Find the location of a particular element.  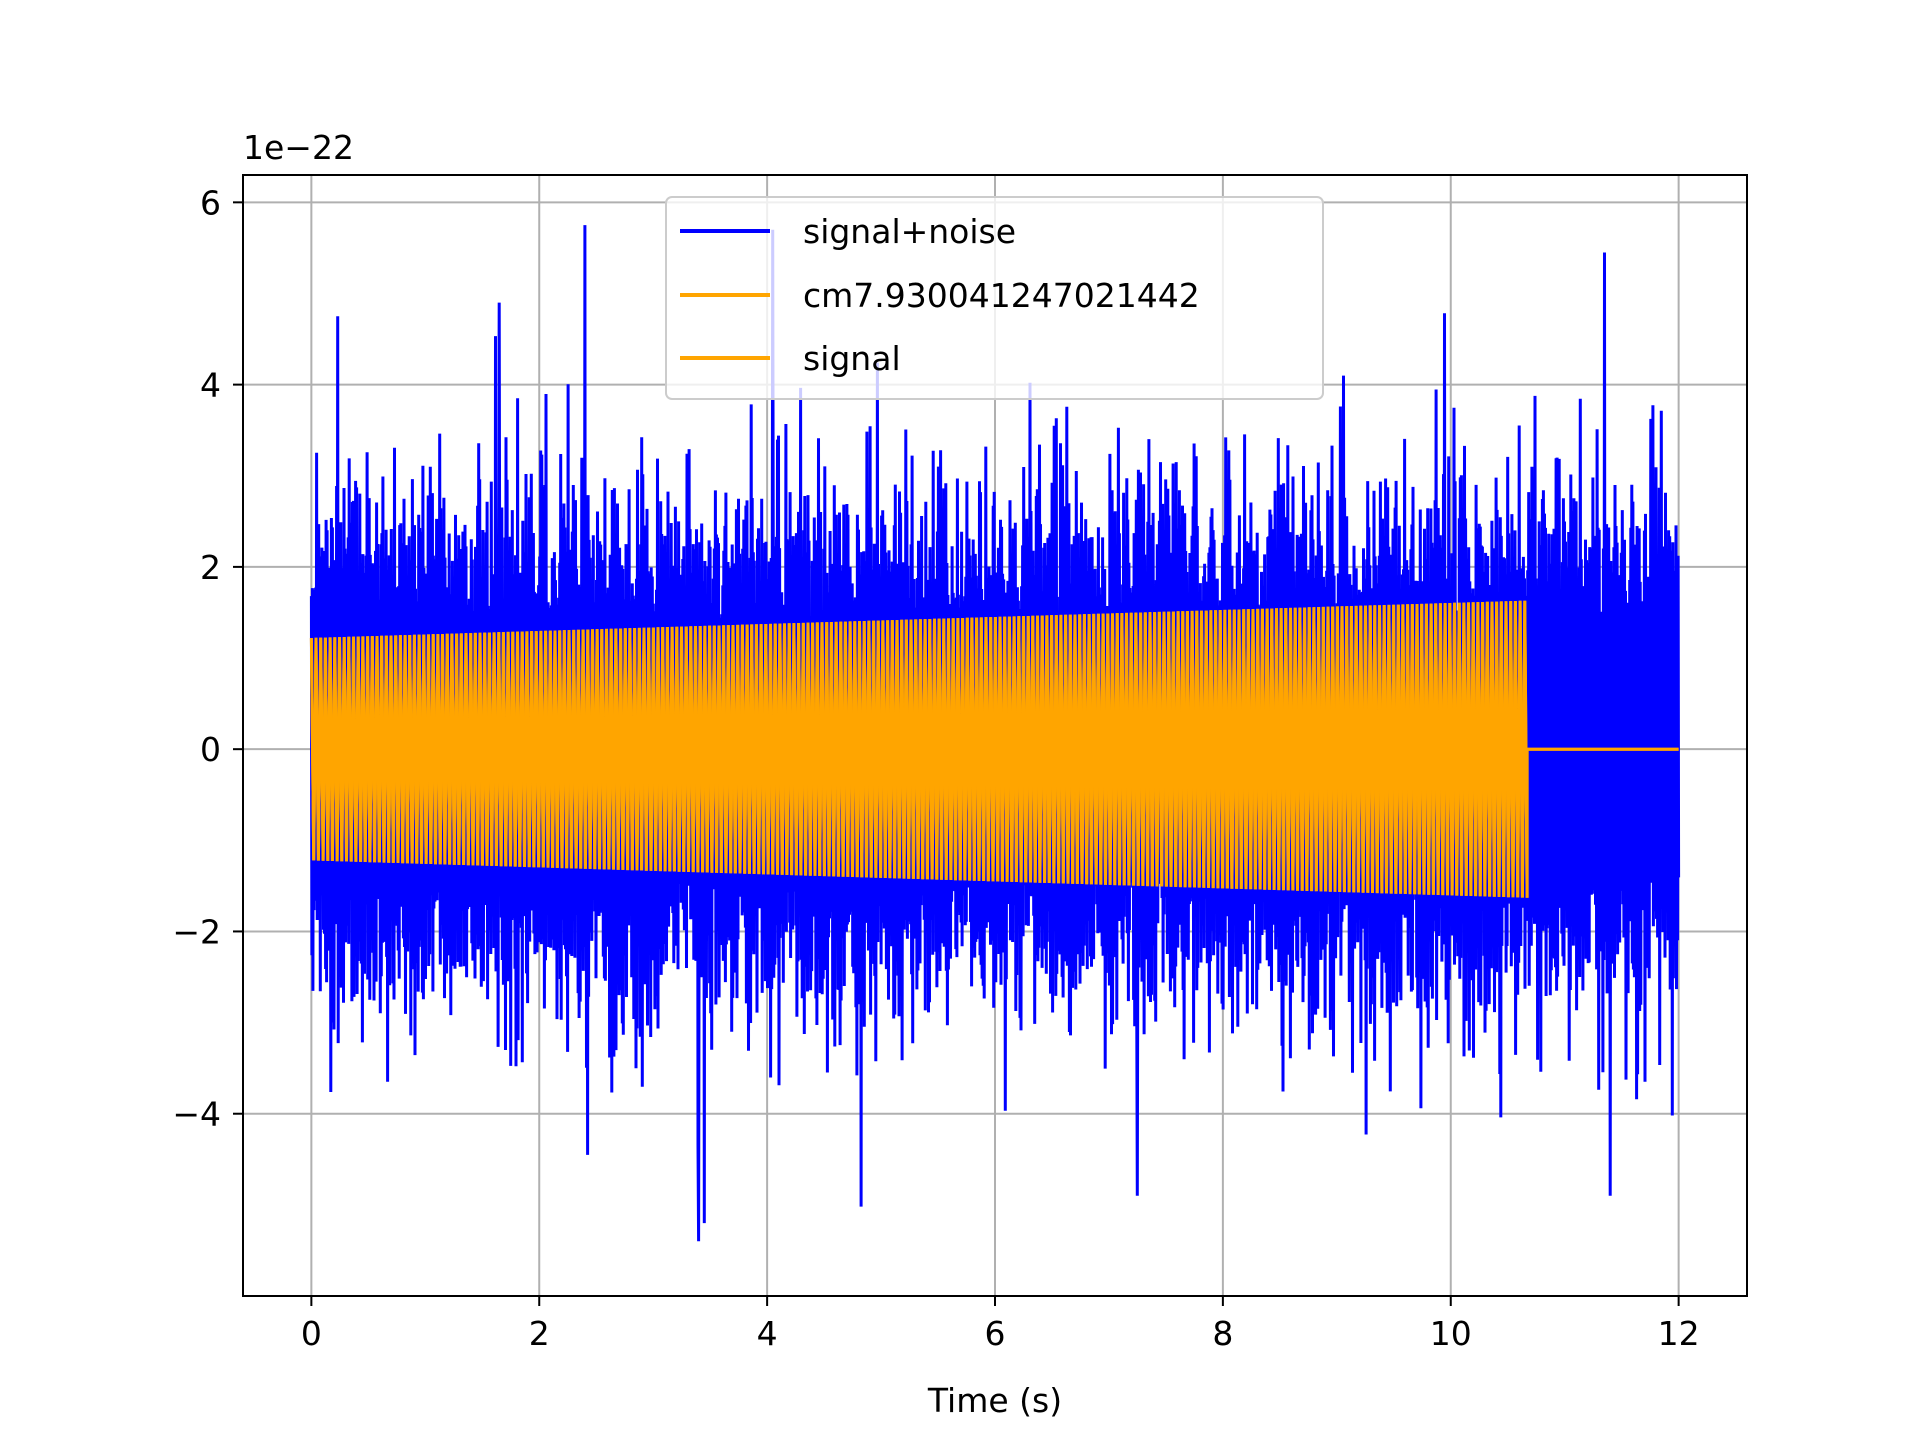

legend-label-cm: cm7.930041247021442 is located at coordinates (1001, 295).